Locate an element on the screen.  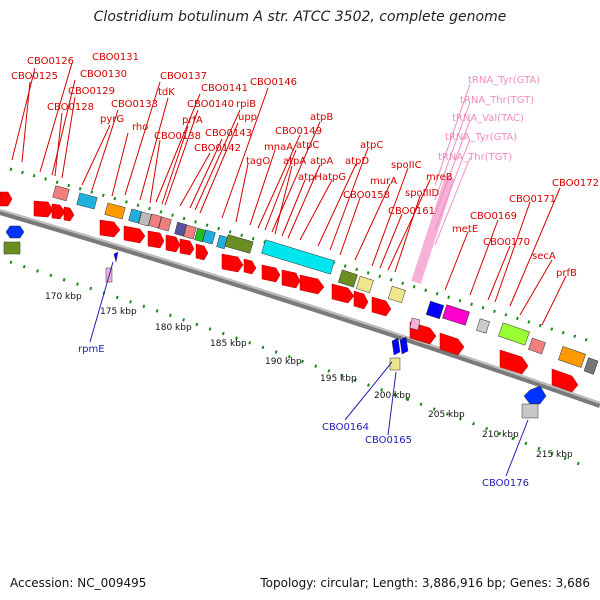
kbp-tick-label: 170 kbp is located at coordinates (63, 297).